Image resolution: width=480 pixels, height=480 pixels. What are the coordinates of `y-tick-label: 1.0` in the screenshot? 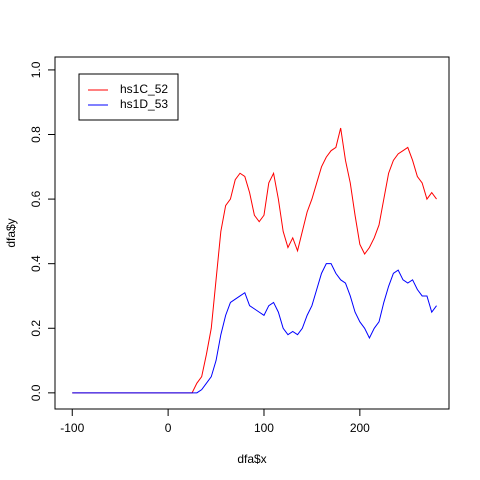 It's located at (36, 69).